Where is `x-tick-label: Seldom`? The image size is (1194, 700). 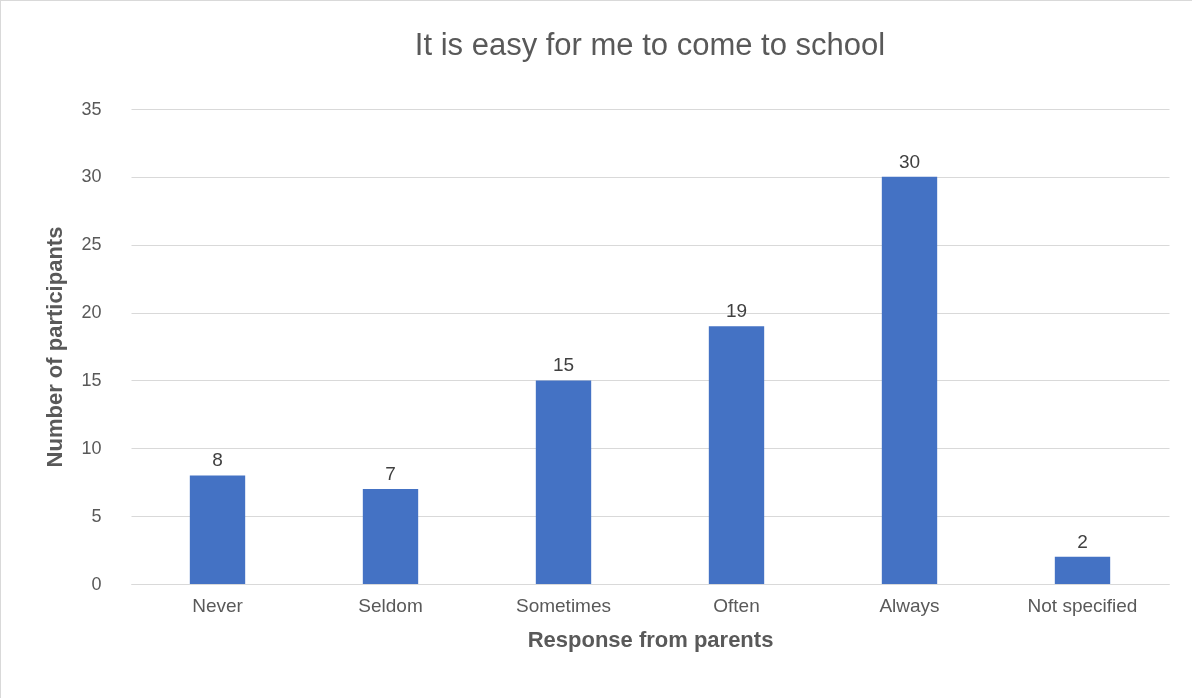 x-tick-label: Seldom is located at coordinates (390, 605).